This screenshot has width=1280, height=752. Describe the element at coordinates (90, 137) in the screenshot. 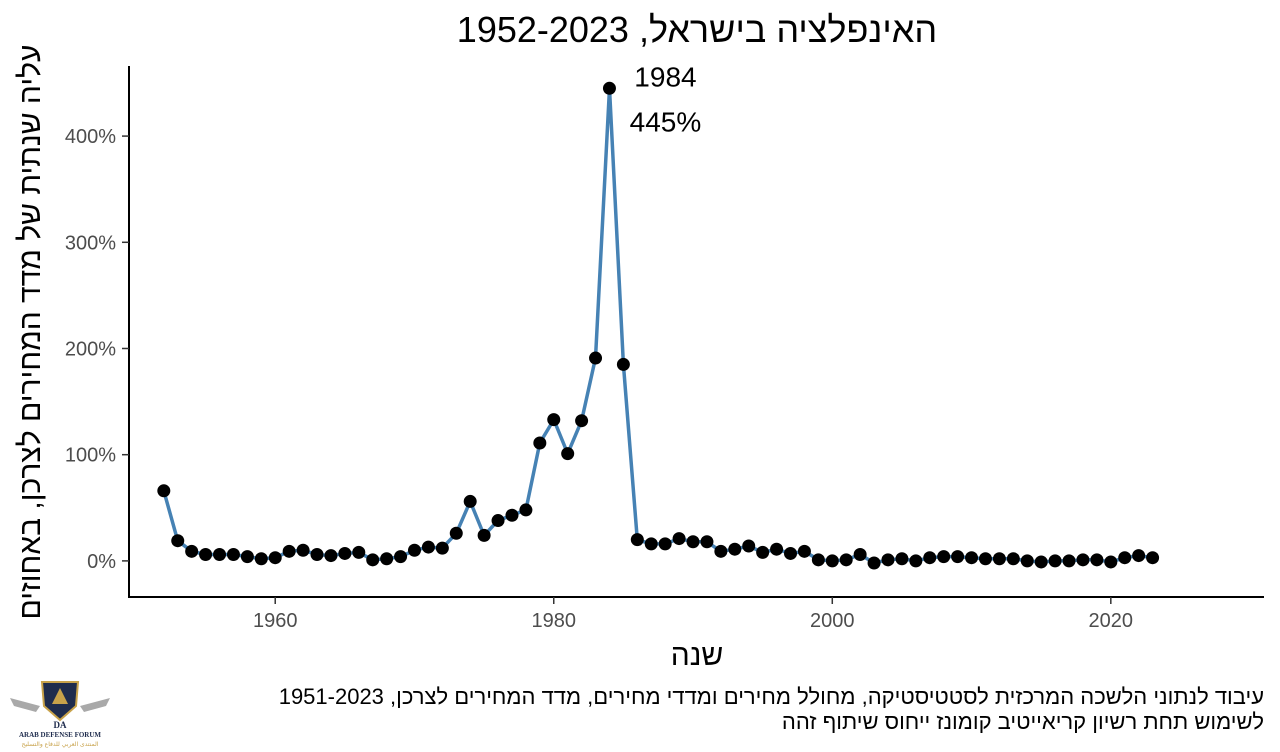

I see `y-tick-label: 400%` at that location.